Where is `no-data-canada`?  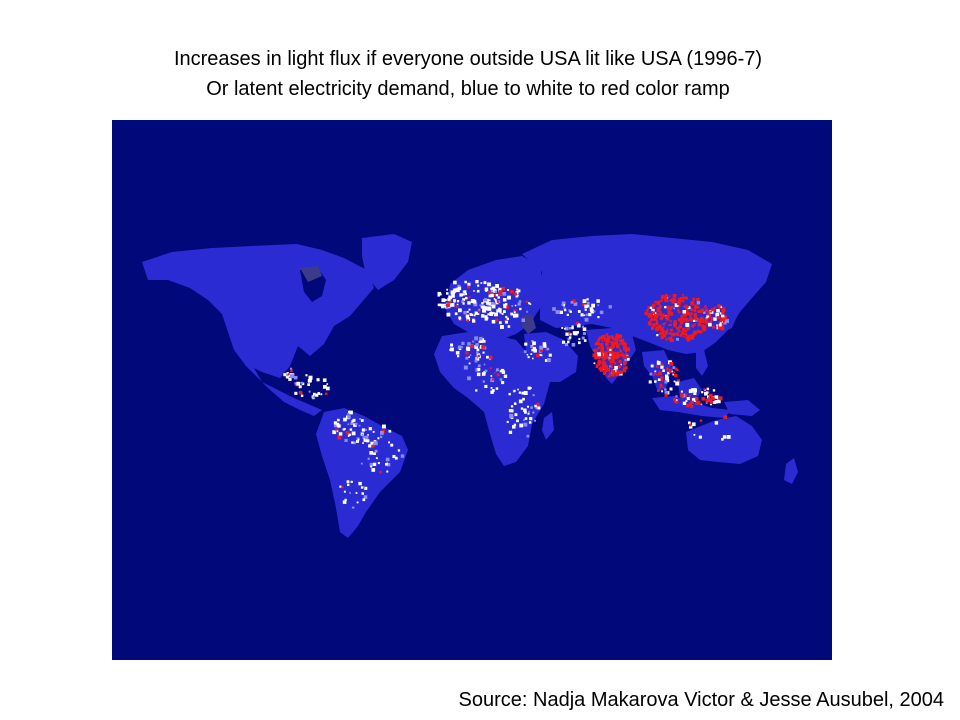 no-data-canada is located at coordinates (311, 274).